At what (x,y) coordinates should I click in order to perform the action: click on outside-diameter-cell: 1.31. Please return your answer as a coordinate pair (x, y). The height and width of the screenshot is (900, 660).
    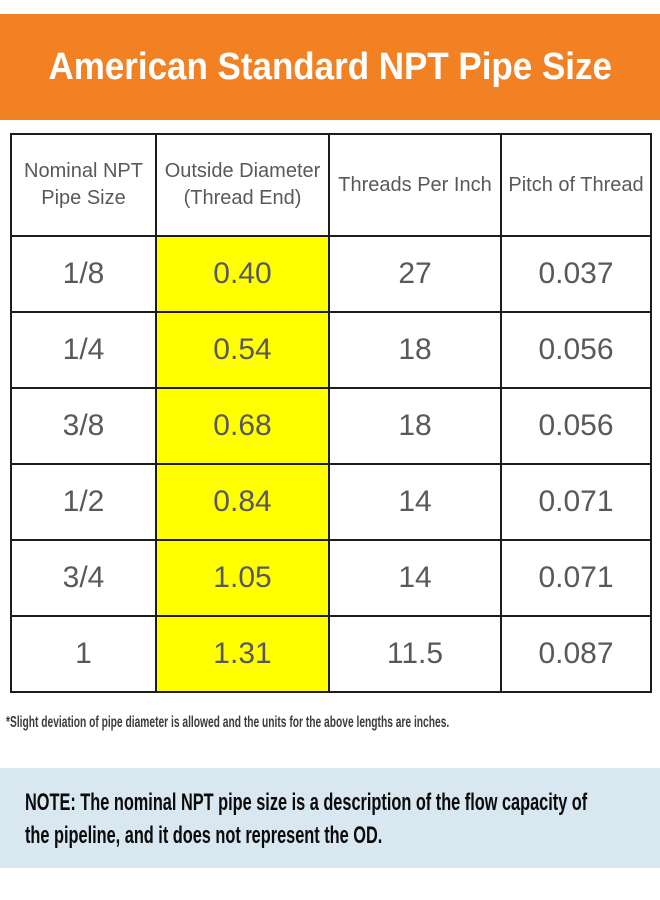
    Looking at the image, I should click on (242, 654).